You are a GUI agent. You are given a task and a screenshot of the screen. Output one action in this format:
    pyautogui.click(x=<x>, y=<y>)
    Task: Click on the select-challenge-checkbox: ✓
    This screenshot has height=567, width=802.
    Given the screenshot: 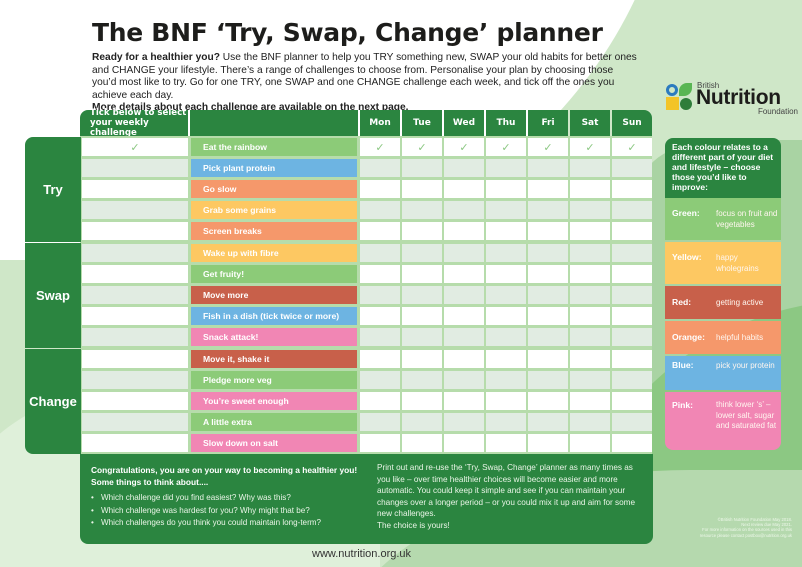 What is the action you would take?
    pyautogui.click(x=135, y=147)
    